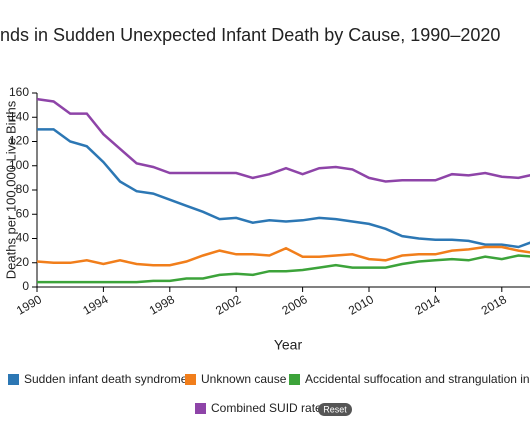 The height and width of the screenshot is (442, 530). Describe the element at coordinates (19, 141) in the screenshot. I see `y-tick-label: 120` at that location.